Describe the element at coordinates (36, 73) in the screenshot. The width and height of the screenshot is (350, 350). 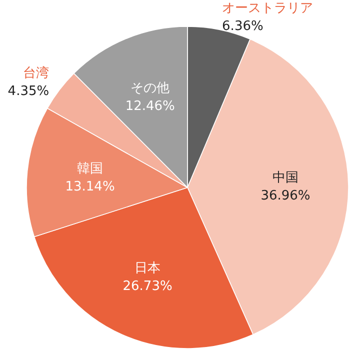
I see `slice-label: 台湾` at that location.